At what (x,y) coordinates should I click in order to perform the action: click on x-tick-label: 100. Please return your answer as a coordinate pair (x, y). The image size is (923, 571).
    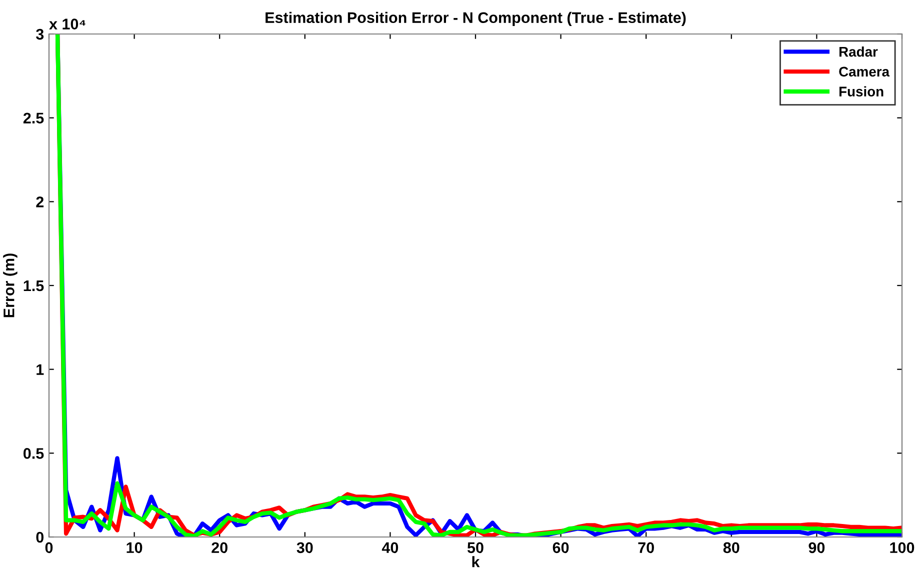
    Looking at the image, I should click on (902, 548).